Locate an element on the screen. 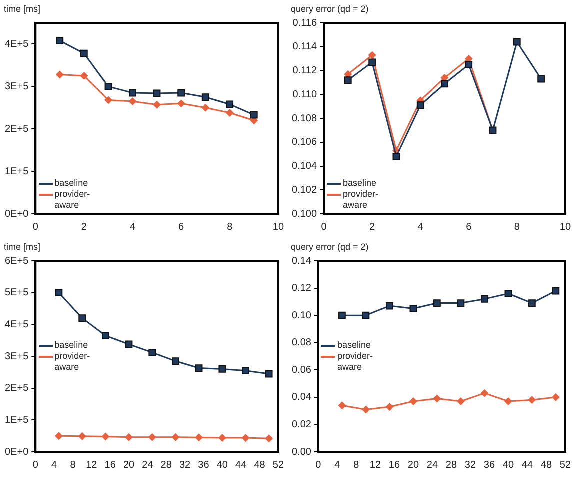 The width and height of the screenshot is (574, 477). y-tick-label: 0.14 is located at coordinates (302, 261).